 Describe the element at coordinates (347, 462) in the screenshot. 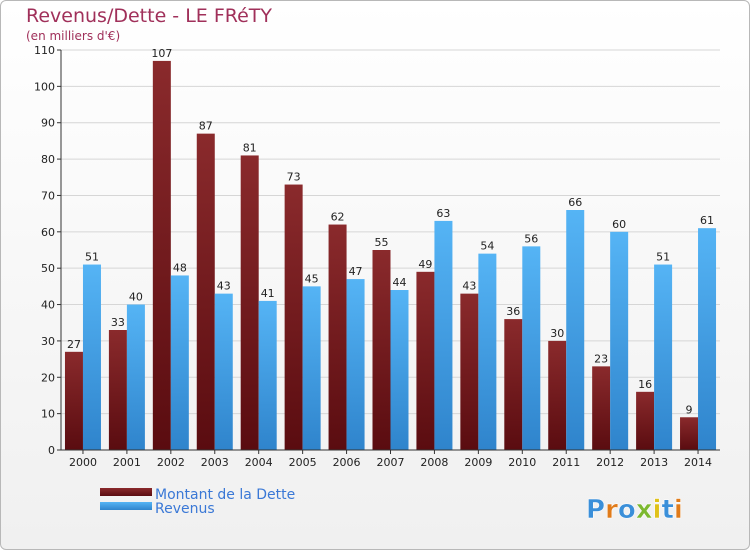

I see `x-tick-label: 2006` at that location.